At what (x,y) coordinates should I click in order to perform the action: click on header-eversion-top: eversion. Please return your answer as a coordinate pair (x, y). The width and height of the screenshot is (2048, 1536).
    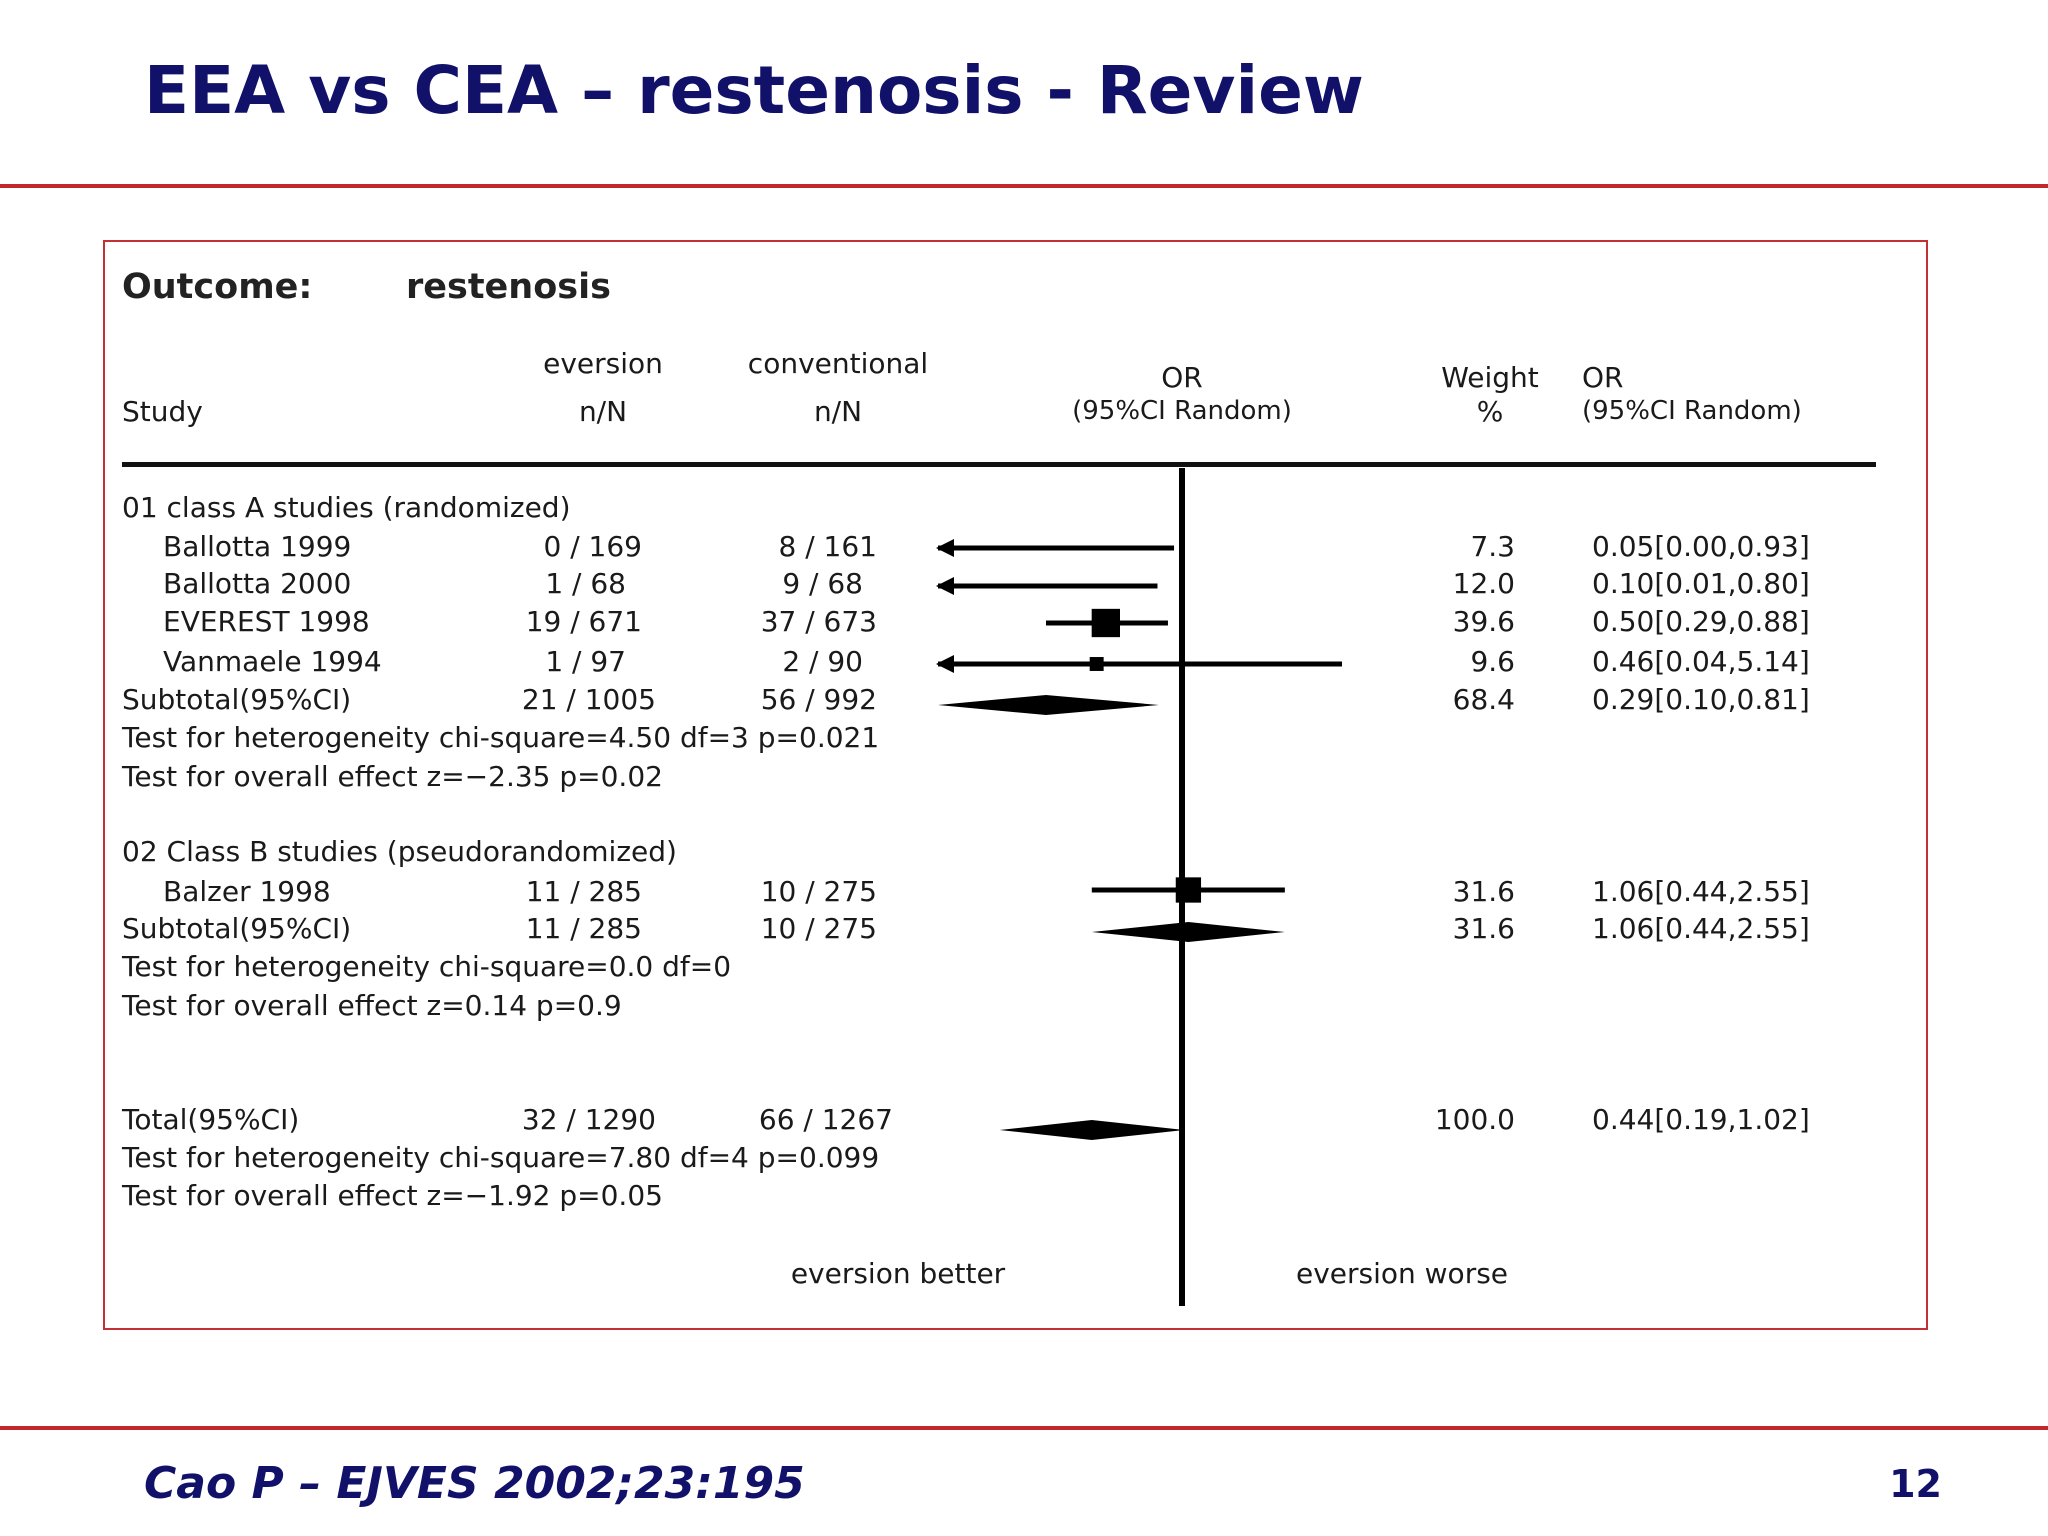
    Looking at the image, I should click on (603, 363).